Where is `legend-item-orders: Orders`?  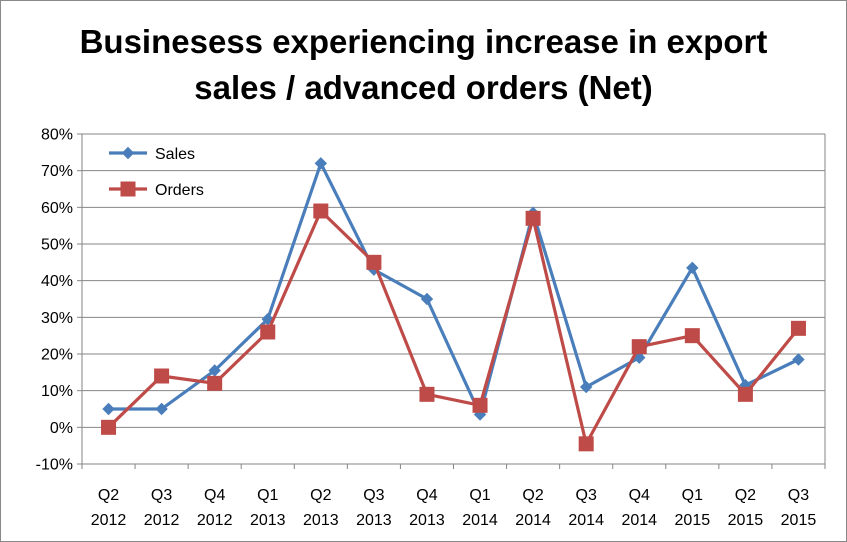
legend-item-orders: Orders is located at coordinates (156, 190).